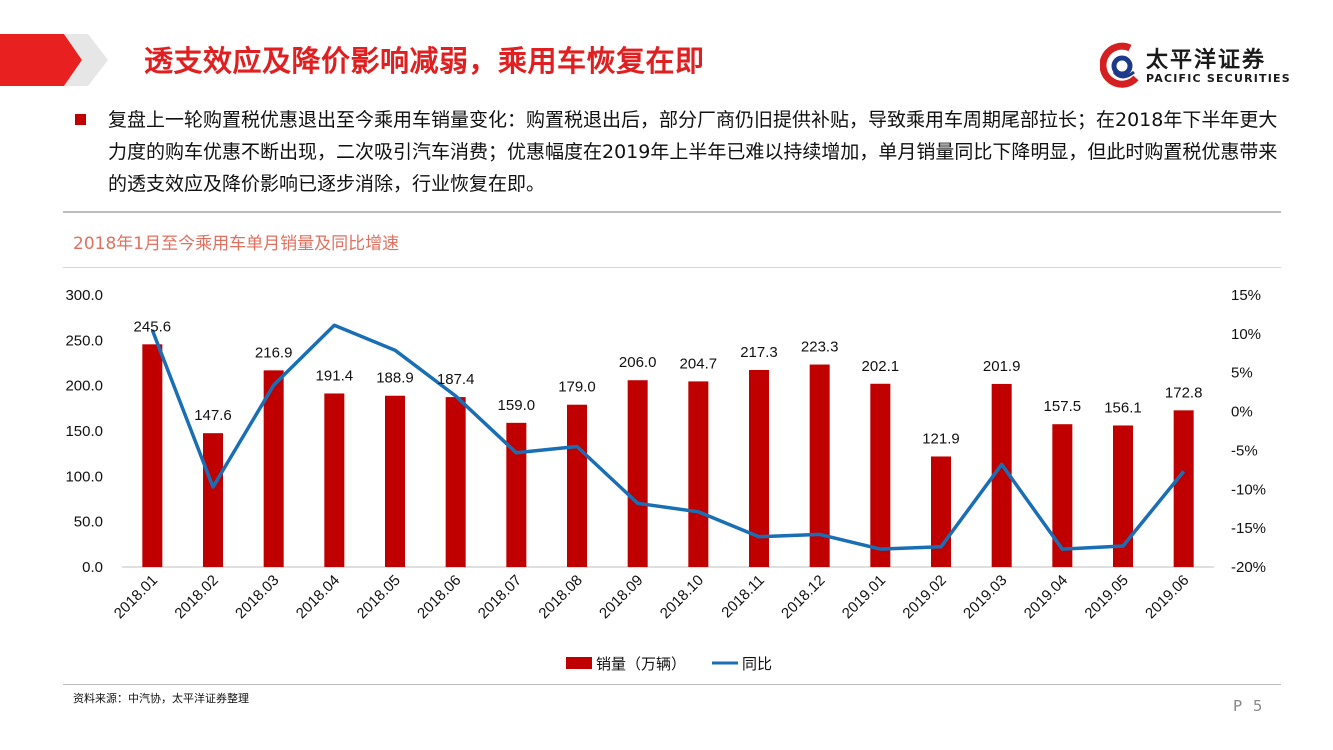 Image resolution: width=1333 pixels, height=750 pixels. Describe the element at coordinates (577, 387) in the screenshot. I see `bar-data-label: 179.0` at that location.